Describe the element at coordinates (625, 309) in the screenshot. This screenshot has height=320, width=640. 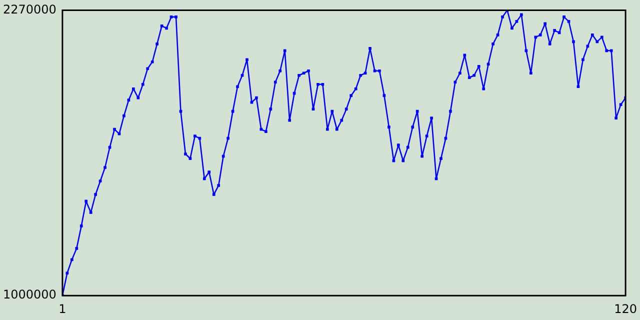
I see `x-tick-label: 120` at that location.